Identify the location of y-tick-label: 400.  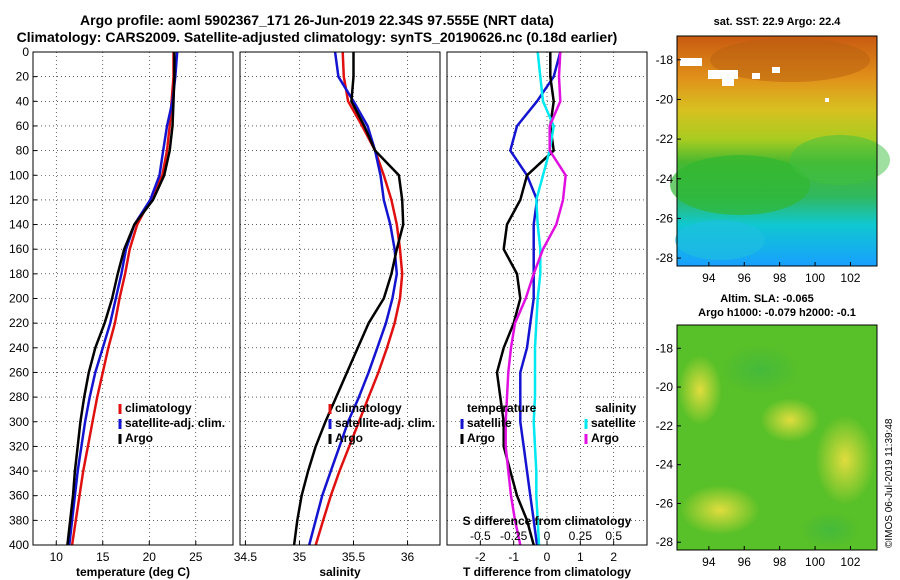
(19, 545).